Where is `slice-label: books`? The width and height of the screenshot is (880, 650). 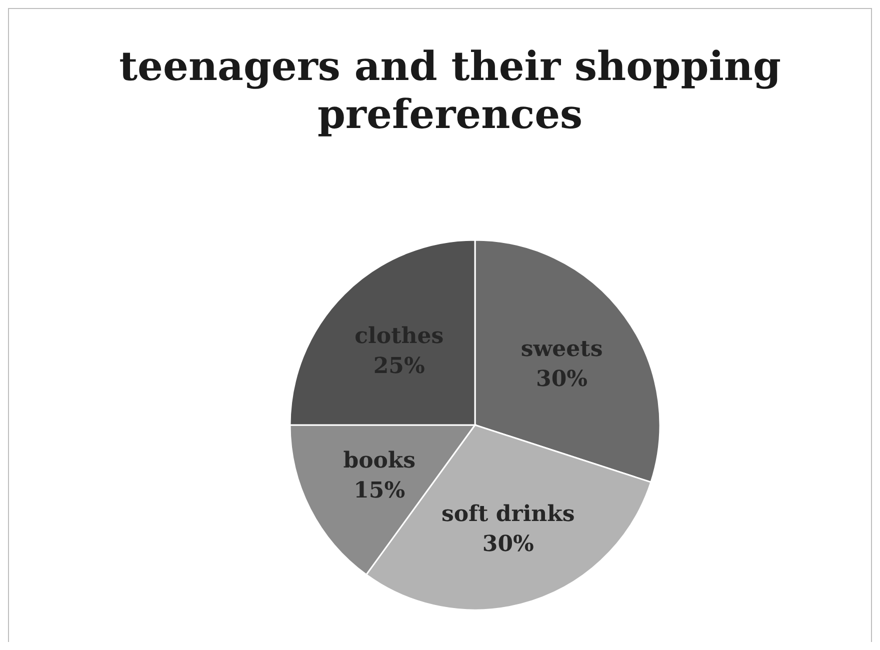
slice-label: books is located at coordinates (379, 461).